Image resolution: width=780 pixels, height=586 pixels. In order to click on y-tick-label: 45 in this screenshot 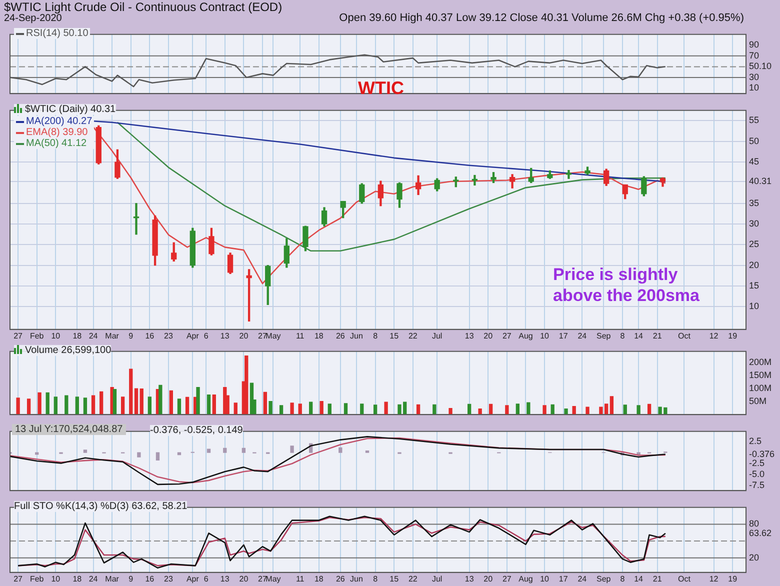, I will do `click(754, 161)`.